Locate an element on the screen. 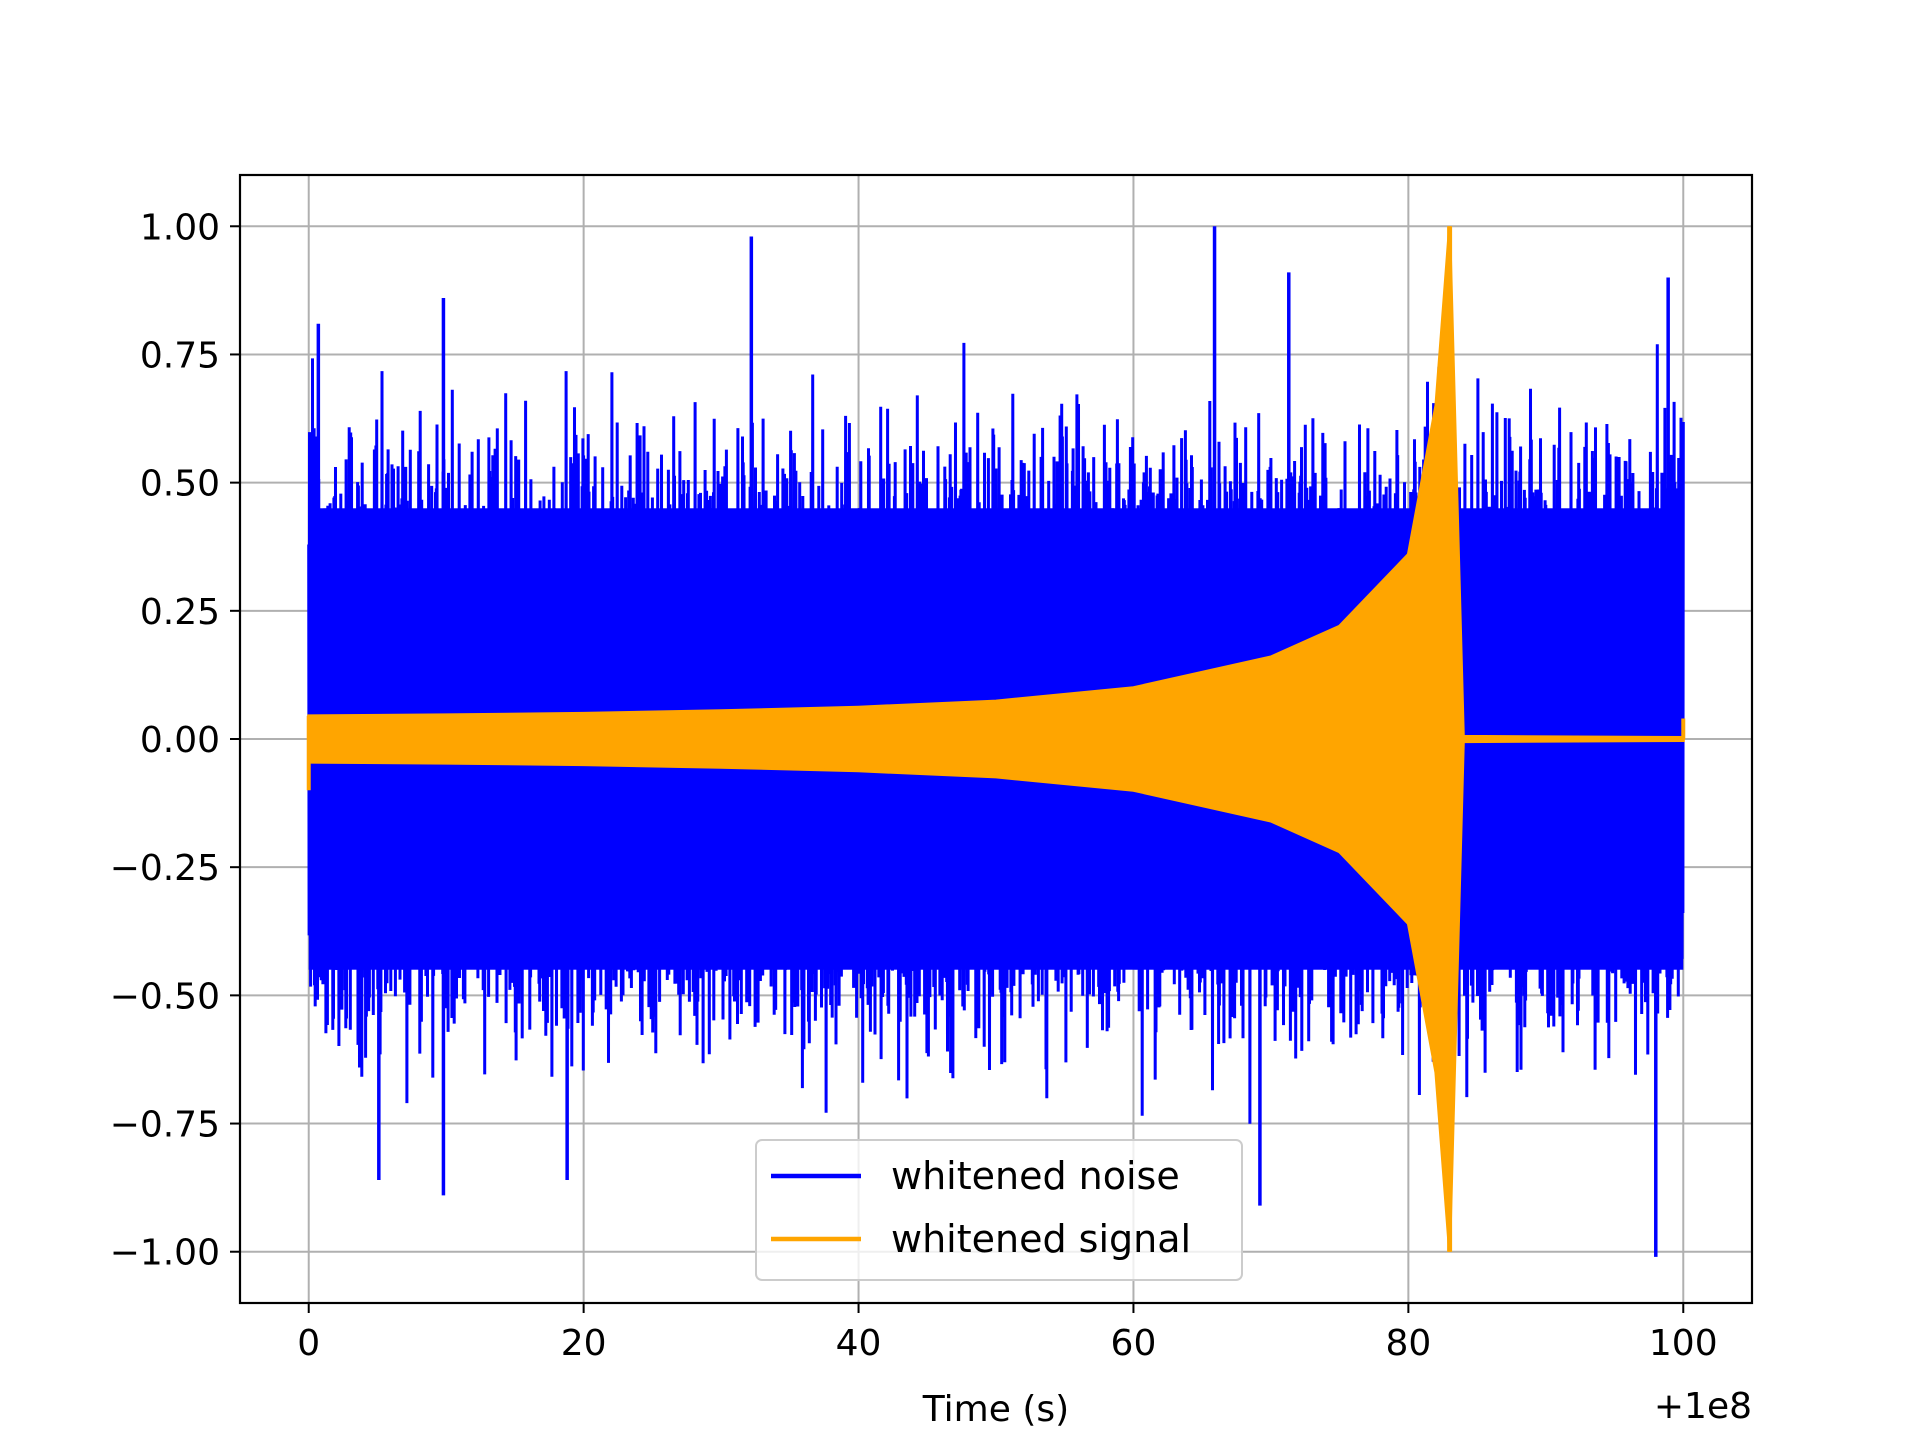 The height and width of the screenshot is (1440, 1920). legend-noise-label: whitened noise is located at coordinates (1035, 1176).